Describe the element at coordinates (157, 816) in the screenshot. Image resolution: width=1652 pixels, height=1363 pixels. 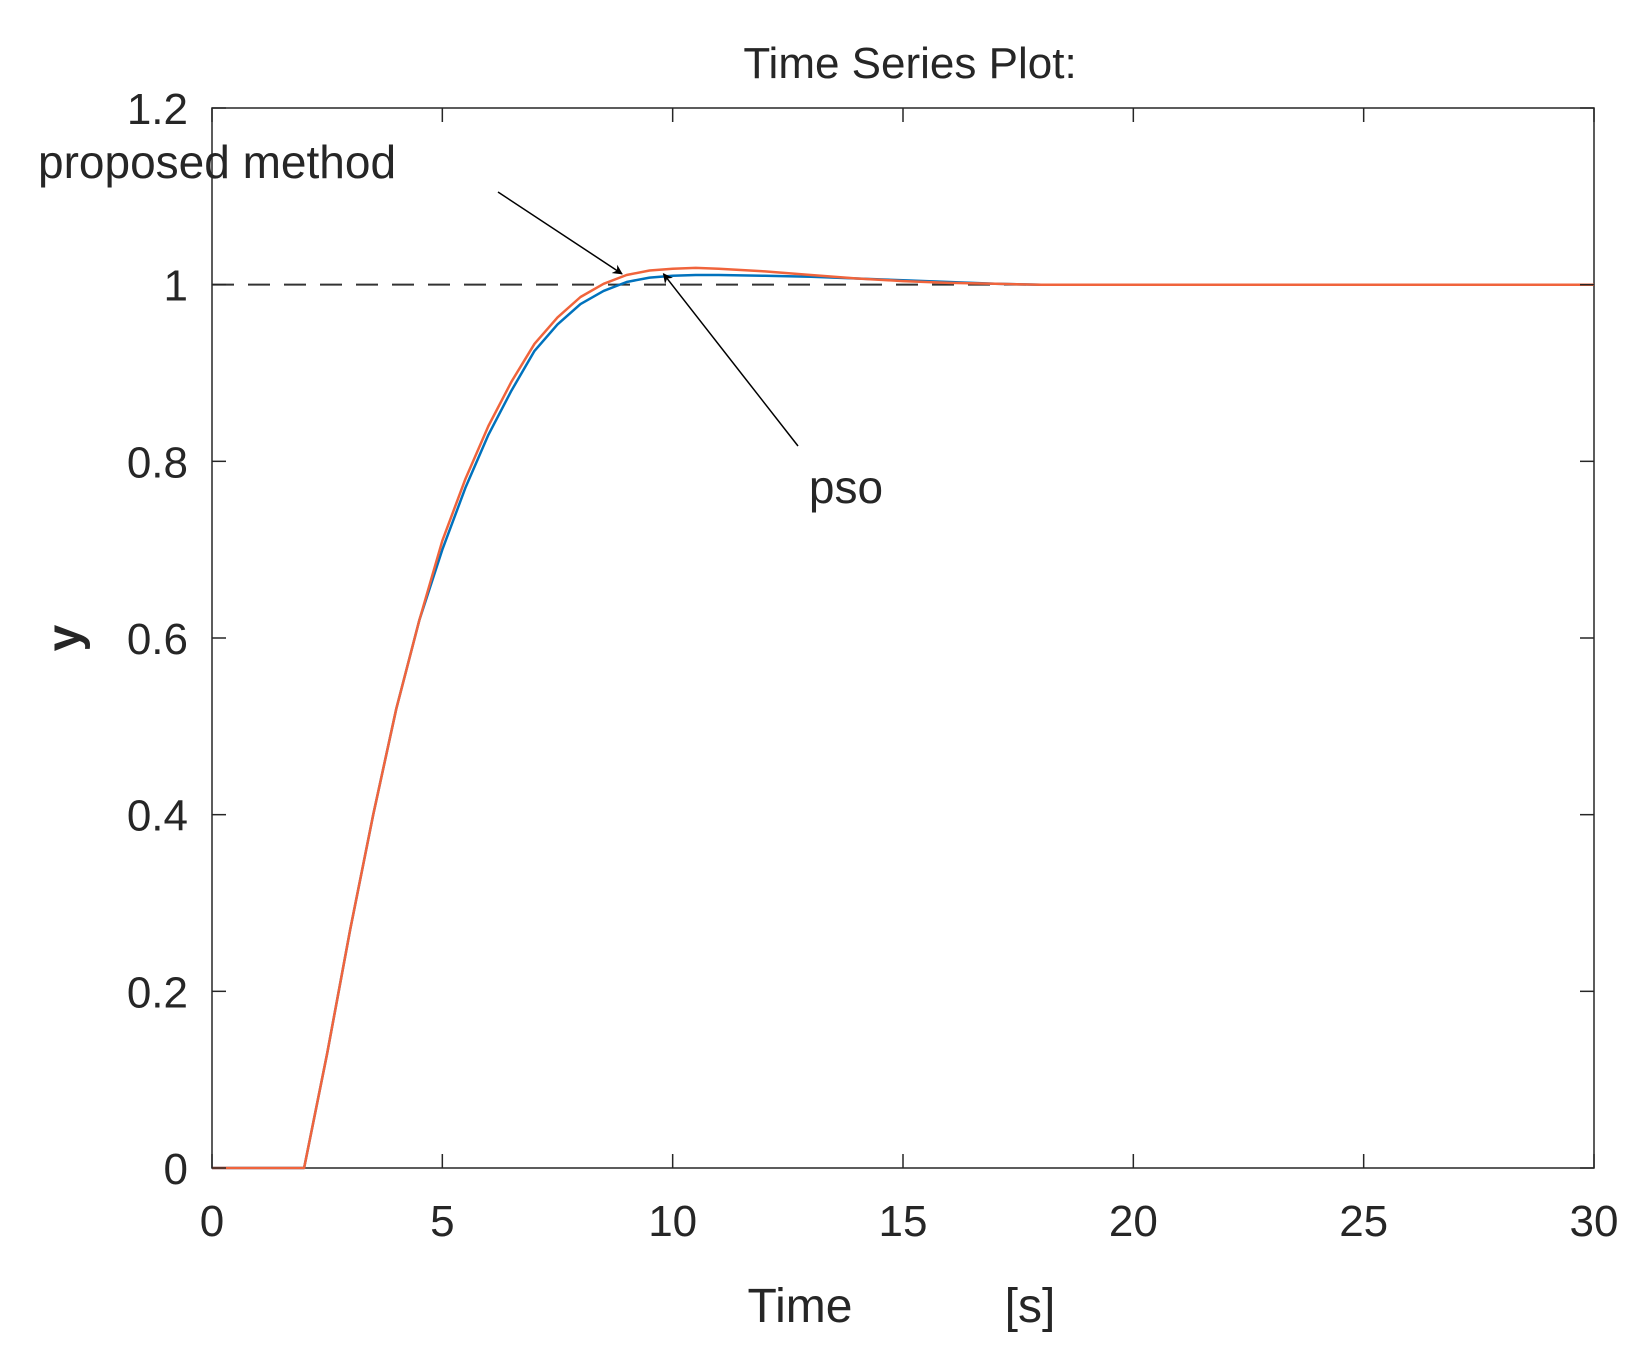
I see `y-tick-label: 0.4` at that location.